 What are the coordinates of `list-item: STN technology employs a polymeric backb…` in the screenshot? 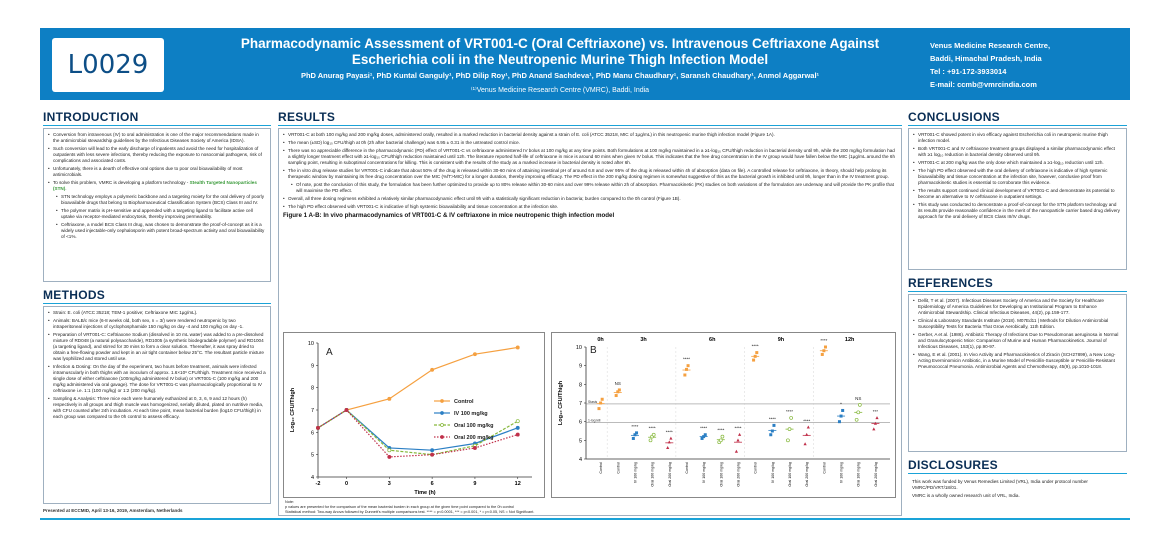 It's located at (161, 200).